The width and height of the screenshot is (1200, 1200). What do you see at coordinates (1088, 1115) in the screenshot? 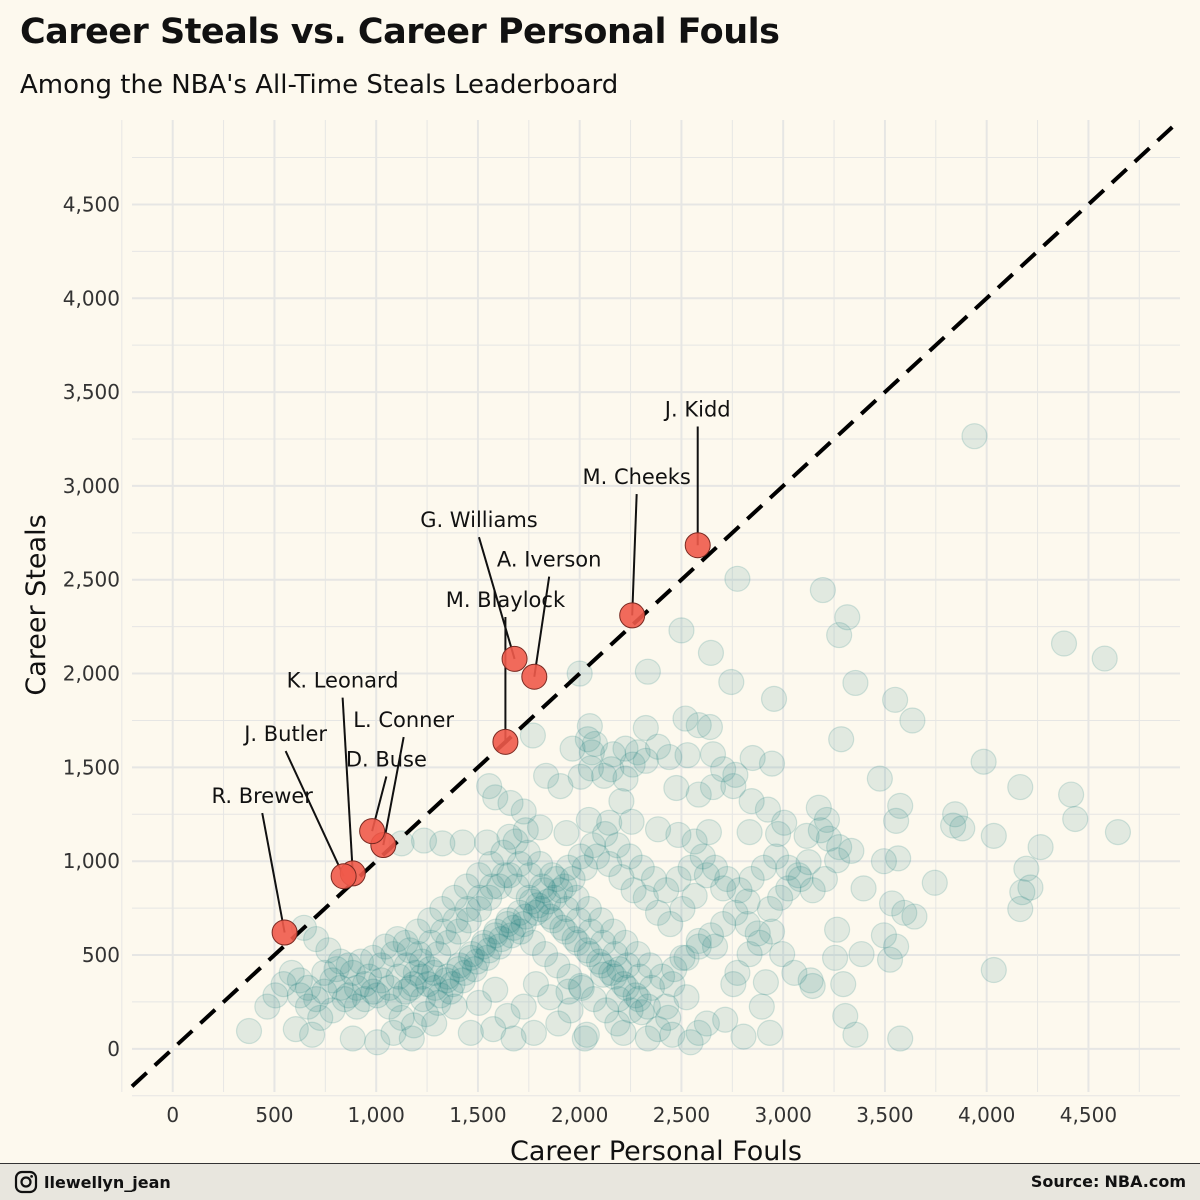
I see `x-tick-4500: 4,500` at bounding box center [1088, 1115].